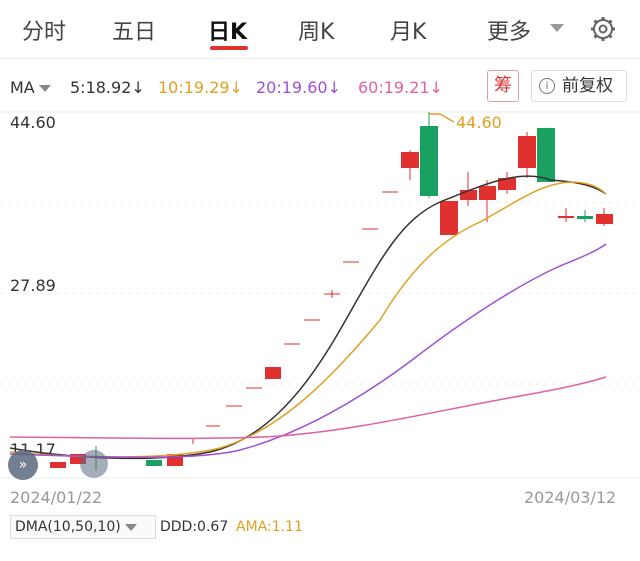 This screenshot has height=561, width=640. I want to click on ma-selector: MA, so click(30, 87).